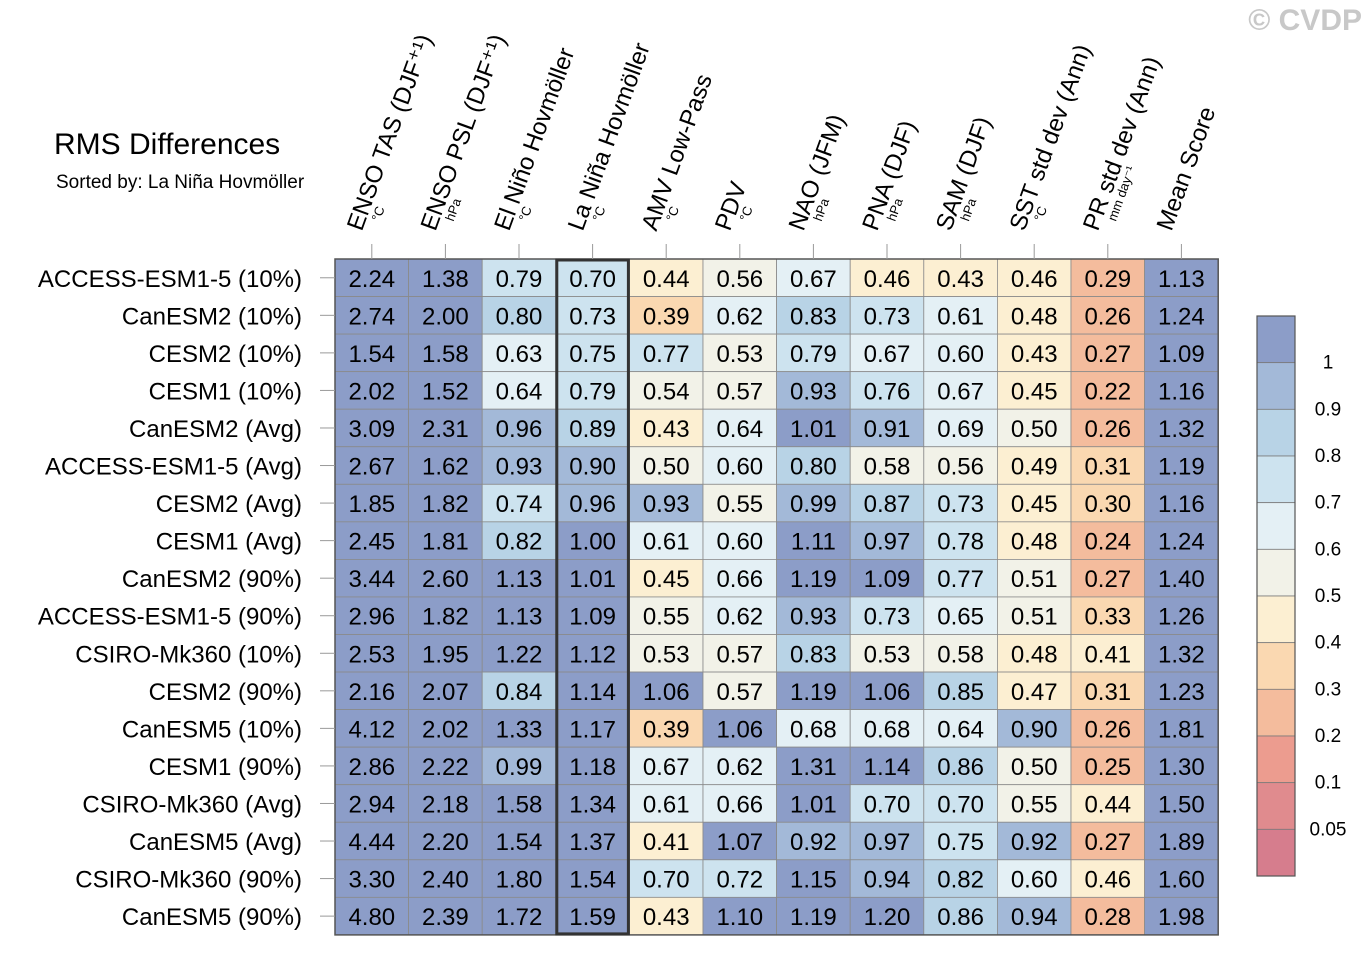 This screenshot has height=954, width=1370. I want to click on cell-value: 0.77, so click(666, 354).